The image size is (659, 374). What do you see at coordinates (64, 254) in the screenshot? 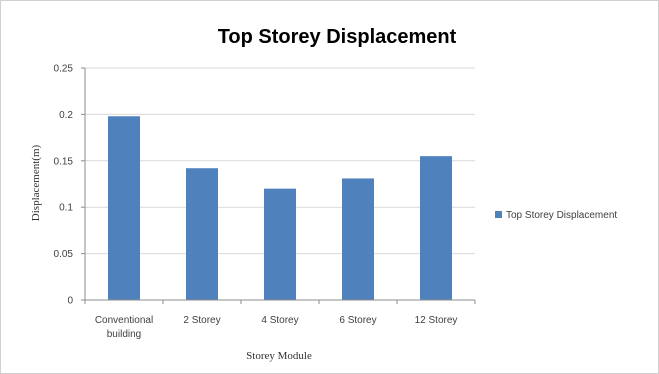
I see `y-tick-label: 0.05` at bounding box center [64, 254].